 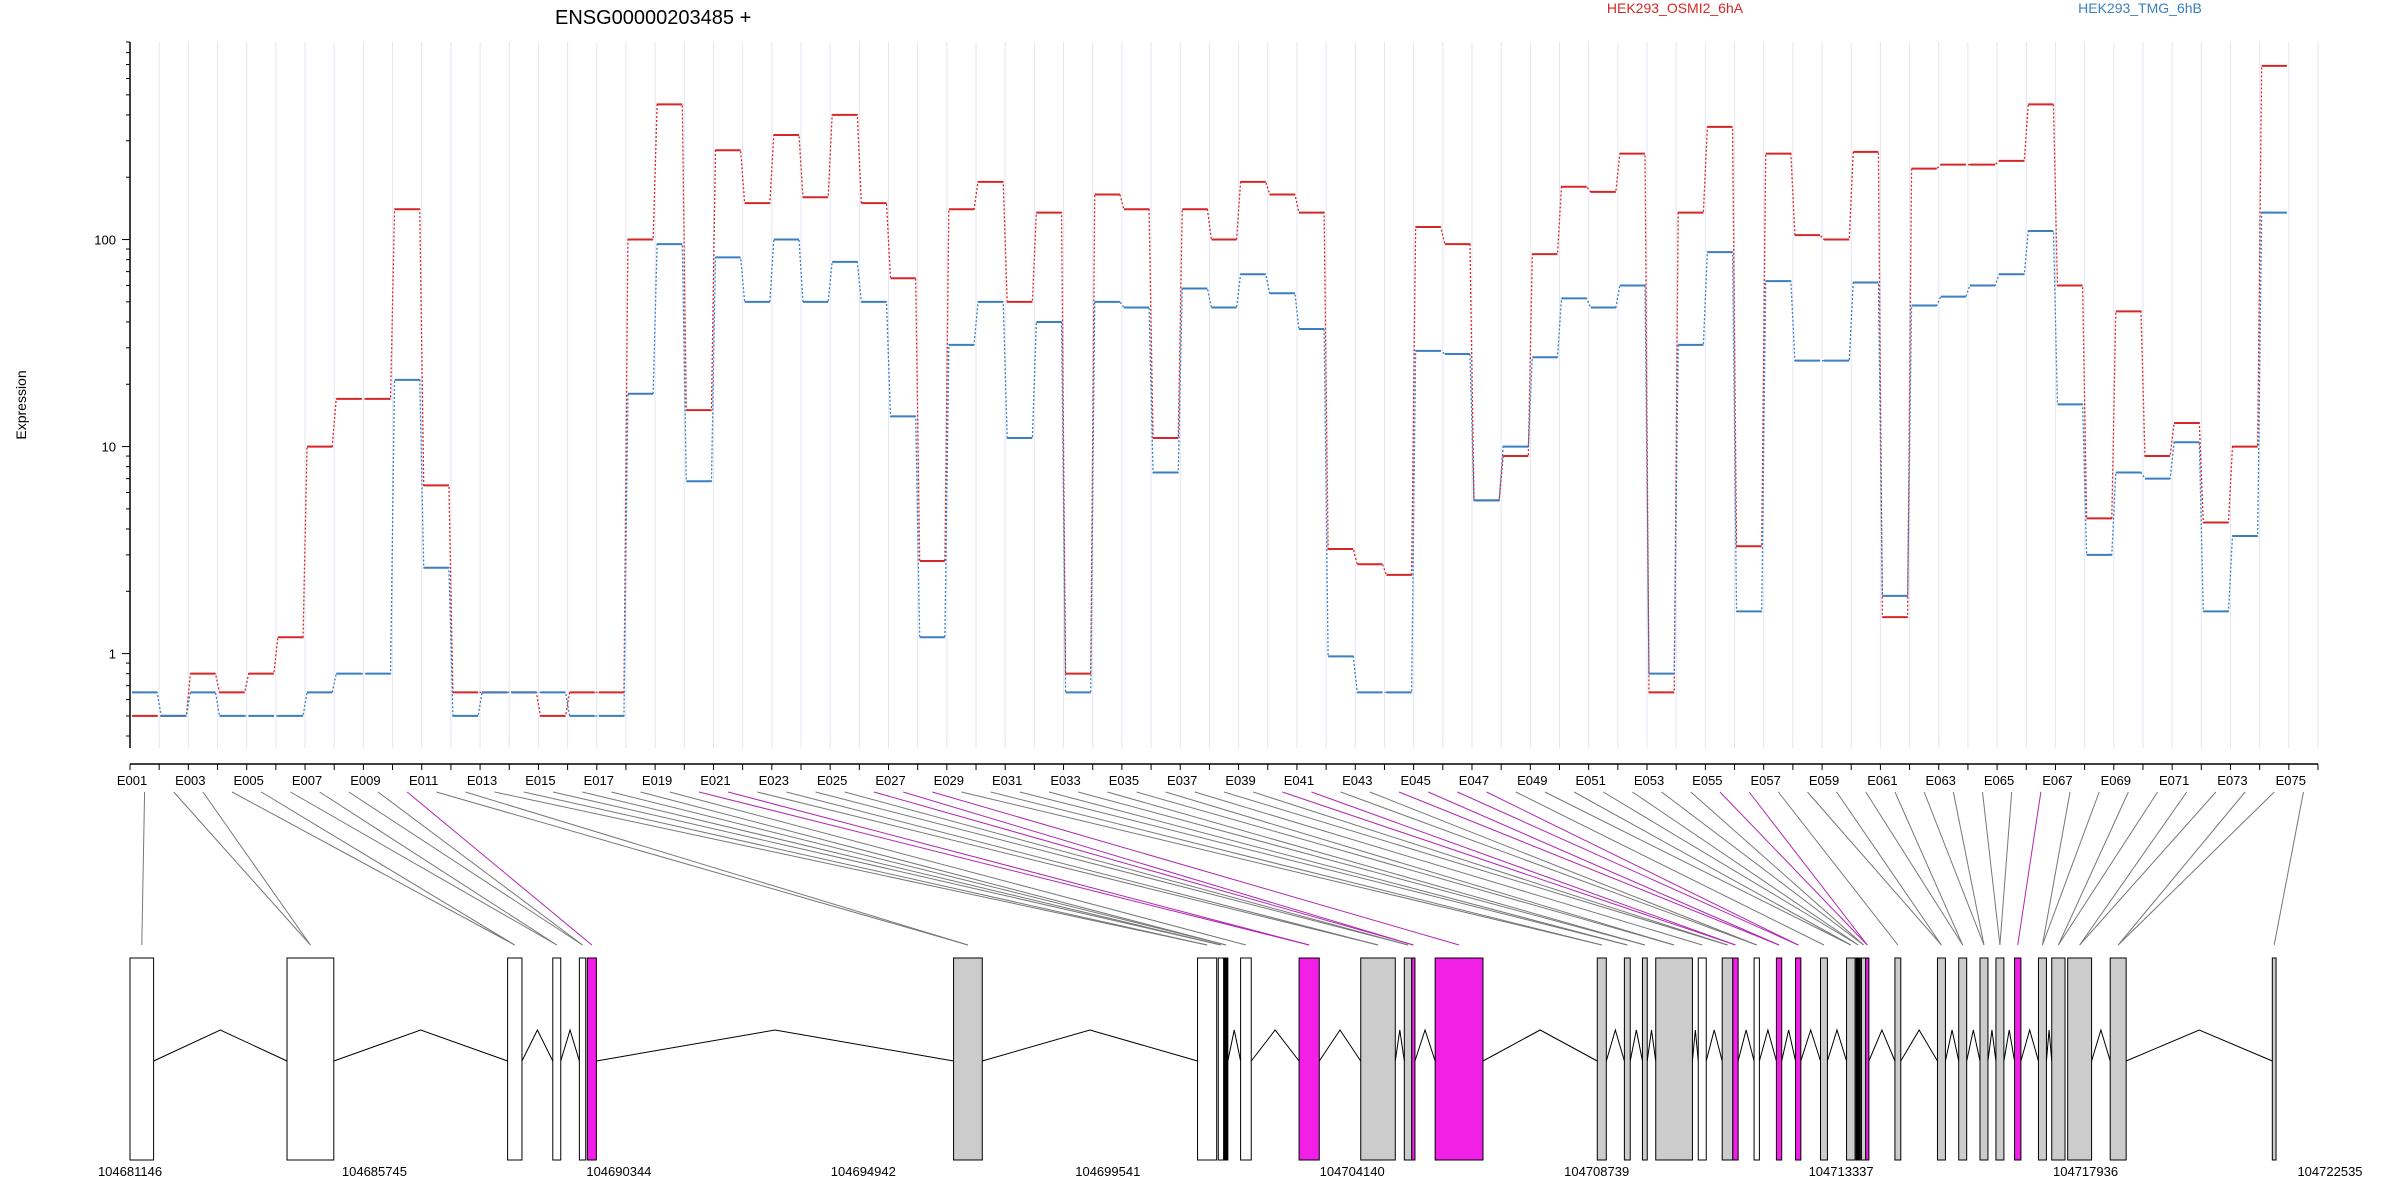 What do you see at coordinates (1065, 780) in the screenshot?
I see `exon-label: E033` at bounding box center [1065, 780].